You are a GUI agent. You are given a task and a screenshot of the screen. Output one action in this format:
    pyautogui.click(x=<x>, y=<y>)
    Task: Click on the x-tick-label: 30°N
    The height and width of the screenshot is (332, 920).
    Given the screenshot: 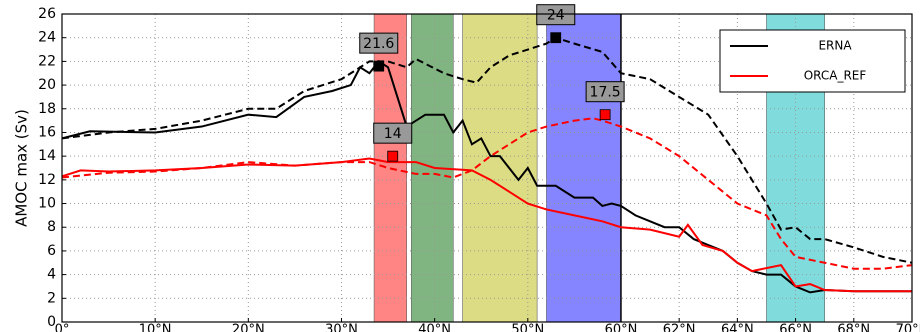 What is the action you would take?
    pyautogui.click(x=341, y=327)
    